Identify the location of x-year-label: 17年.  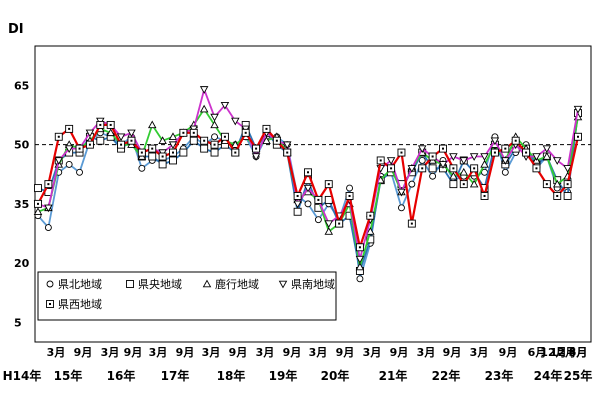
(175, 375).